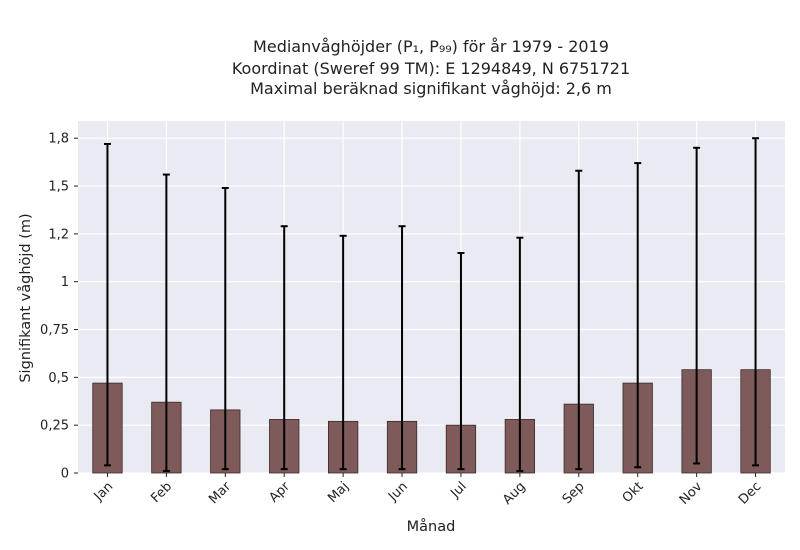 Image resolution: width=800 pixels, height=550 pixels. Describe the element at coordinates (58, 234) in the screenshot. I see `y-tick-label: 1,2` at that location.